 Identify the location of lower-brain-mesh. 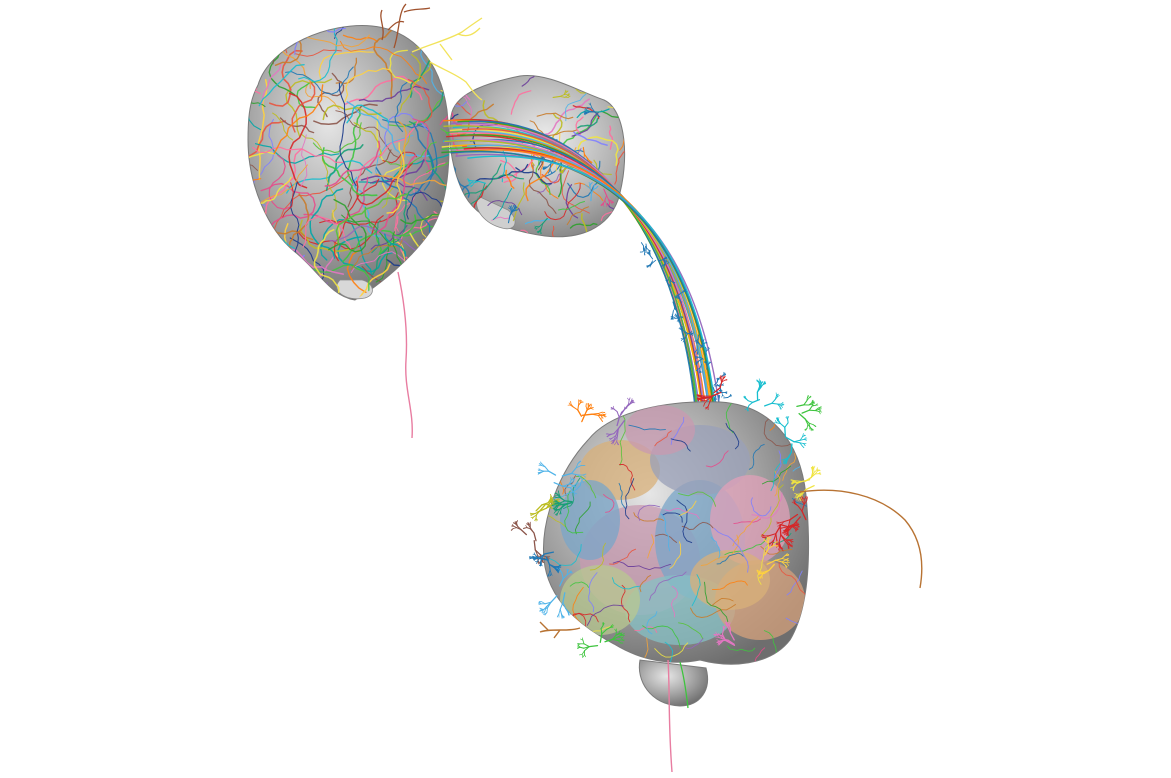
(674, 541).